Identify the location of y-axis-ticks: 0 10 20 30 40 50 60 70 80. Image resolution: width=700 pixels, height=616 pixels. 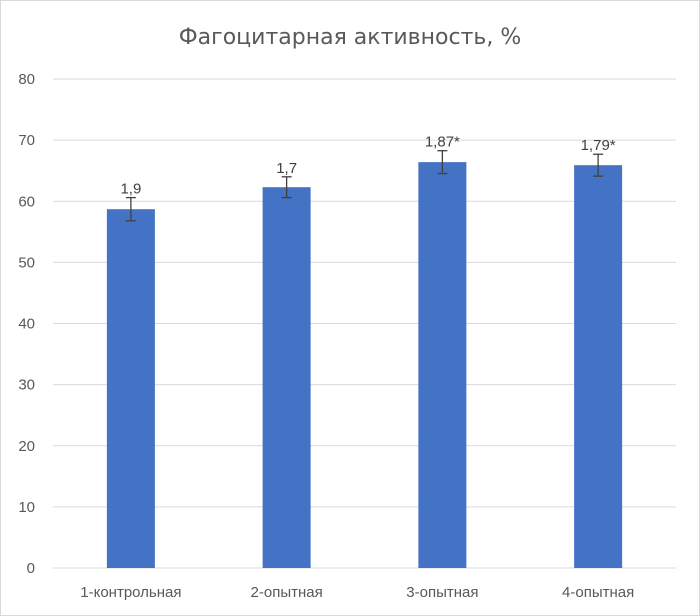
(26, 324).